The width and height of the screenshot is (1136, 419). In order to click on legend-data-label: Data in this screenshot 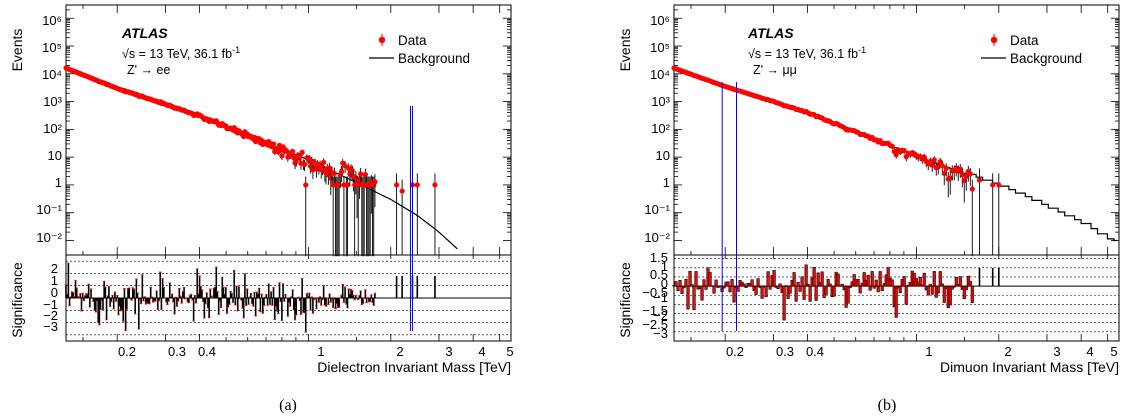, I will do `click(412, 40)`.